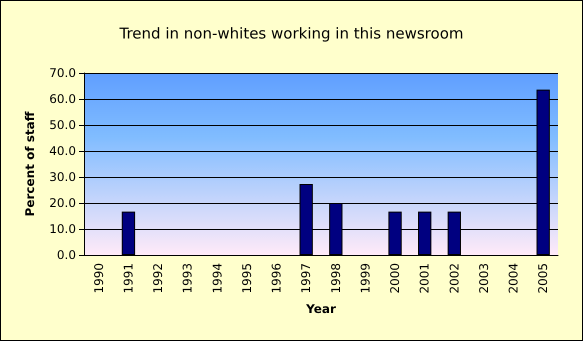  What do you see at coordinates (277, 278) in the screenshot?
I see `x-tick-label: 1996` at bounding box center [277, 278].